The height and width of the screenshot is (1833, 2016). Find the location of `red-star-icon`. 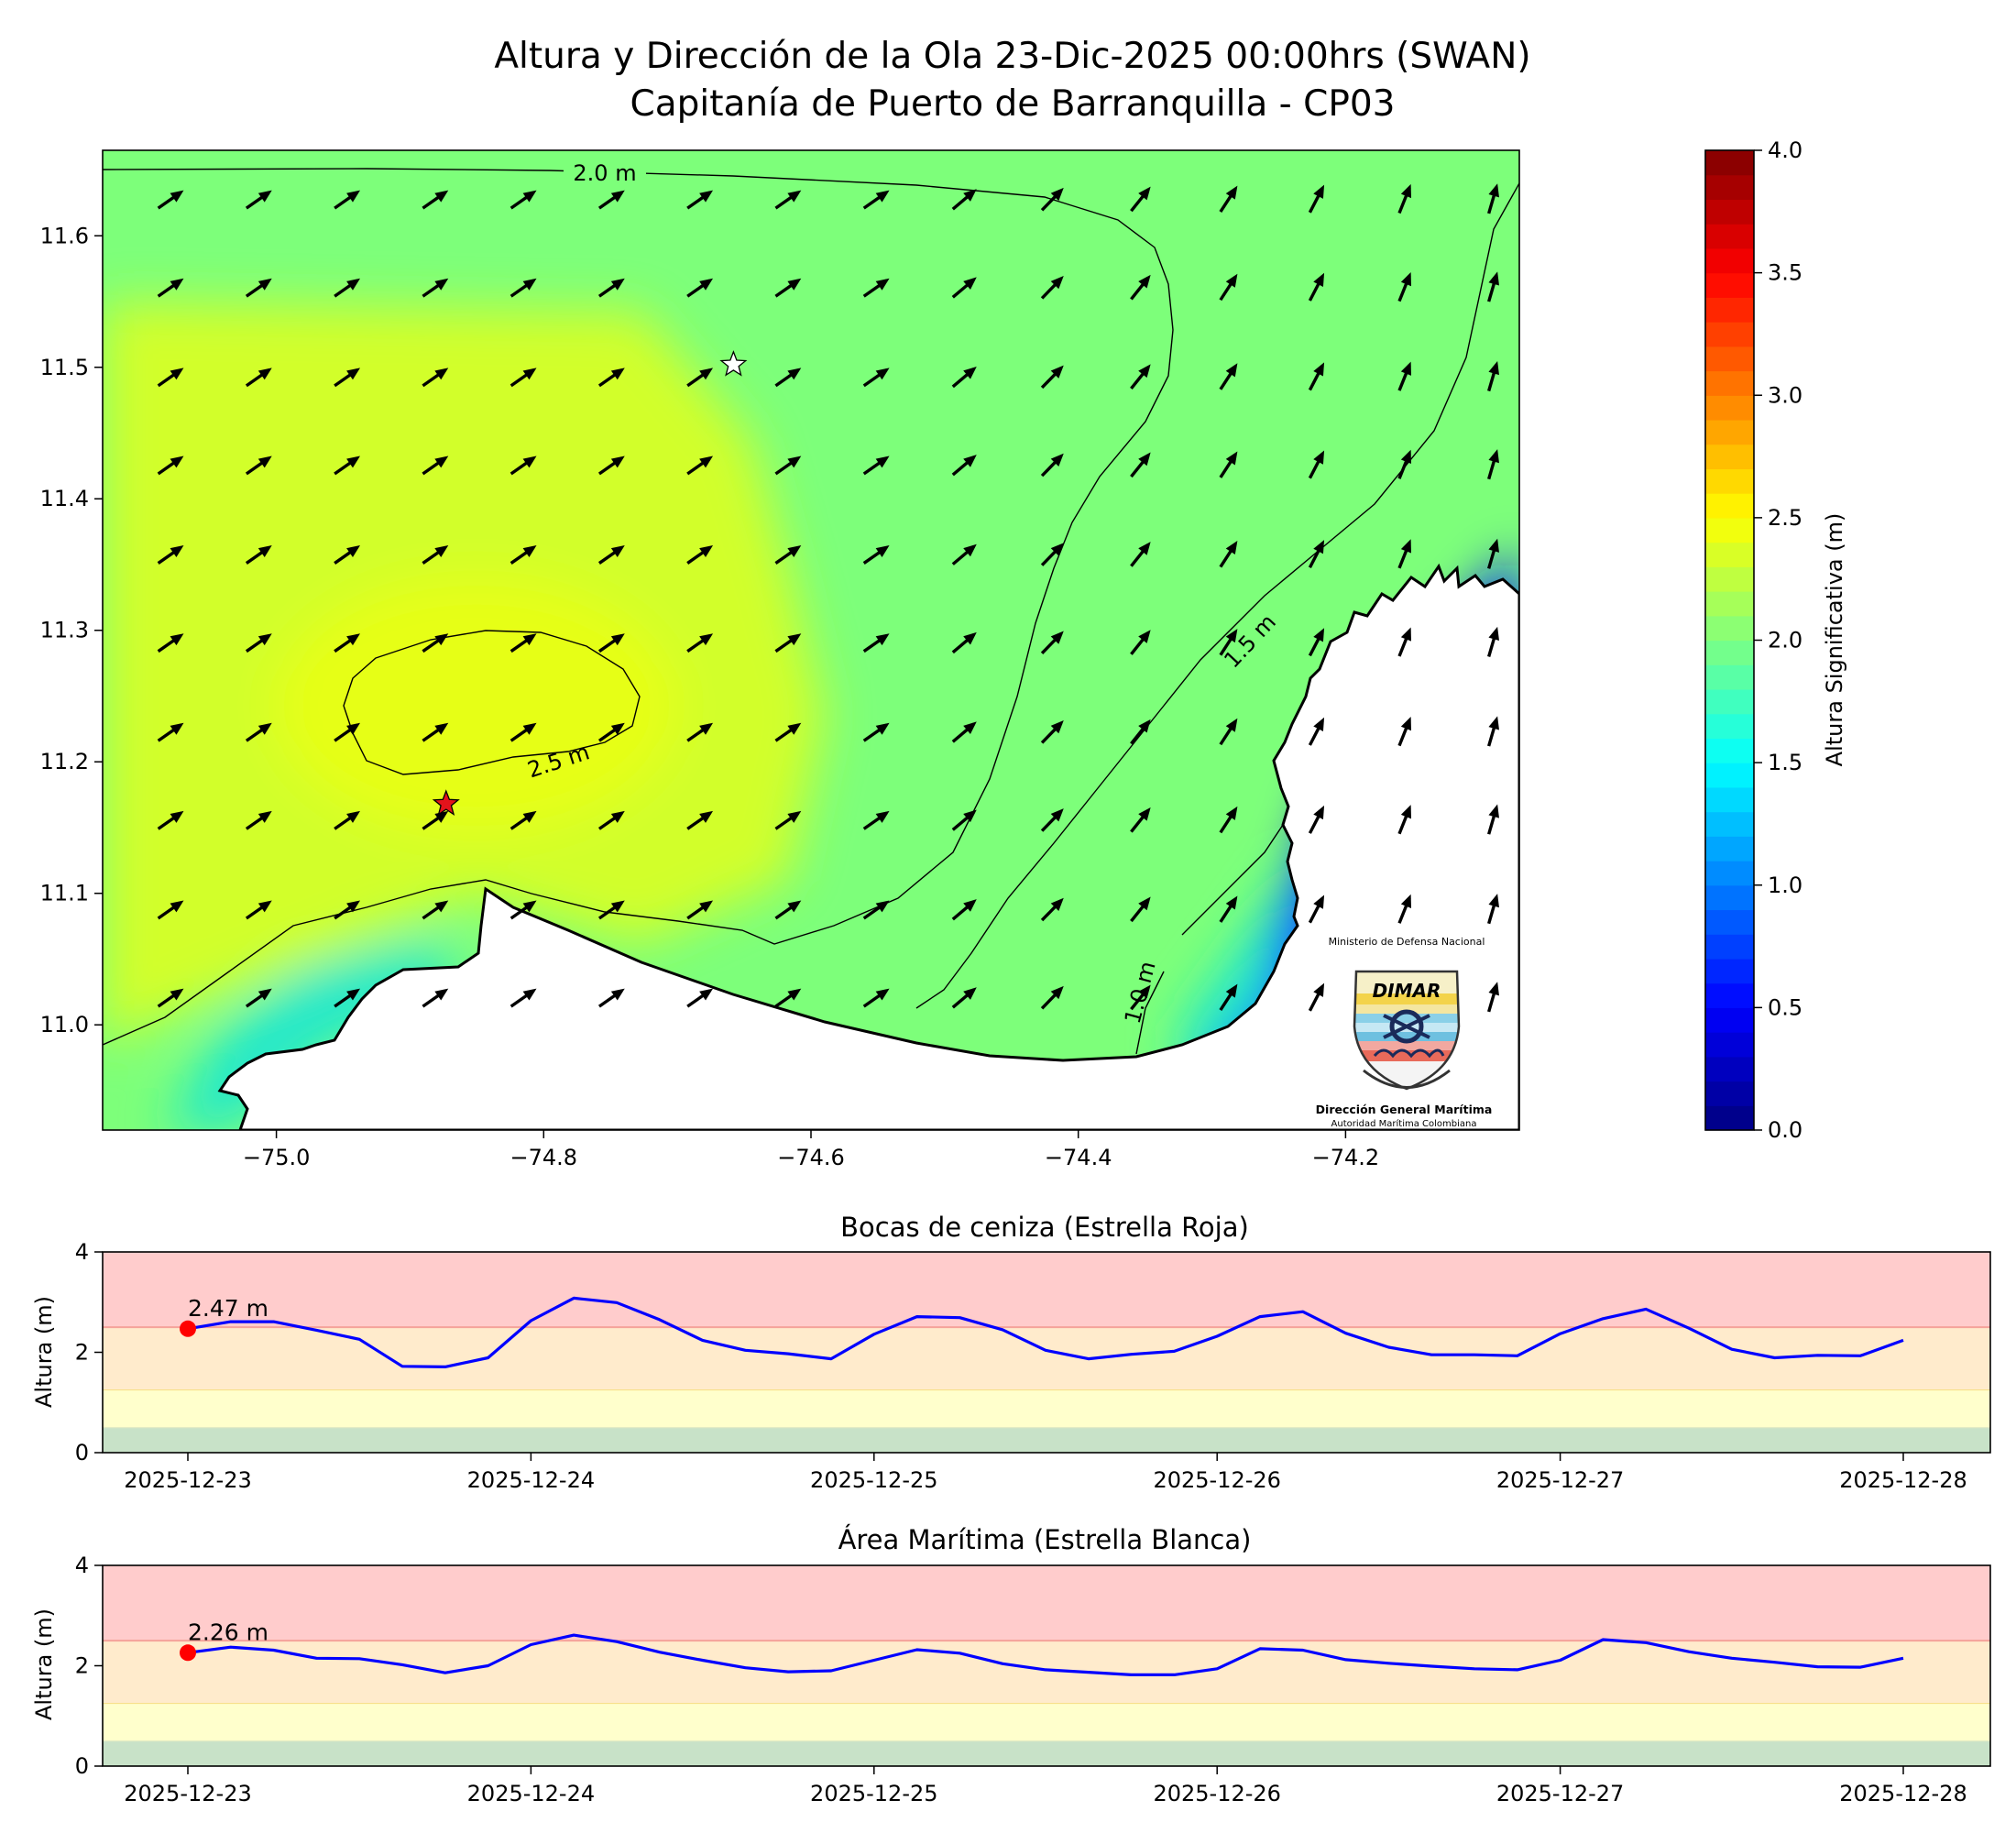

red-star-icon is located at coordinates (446, 802).